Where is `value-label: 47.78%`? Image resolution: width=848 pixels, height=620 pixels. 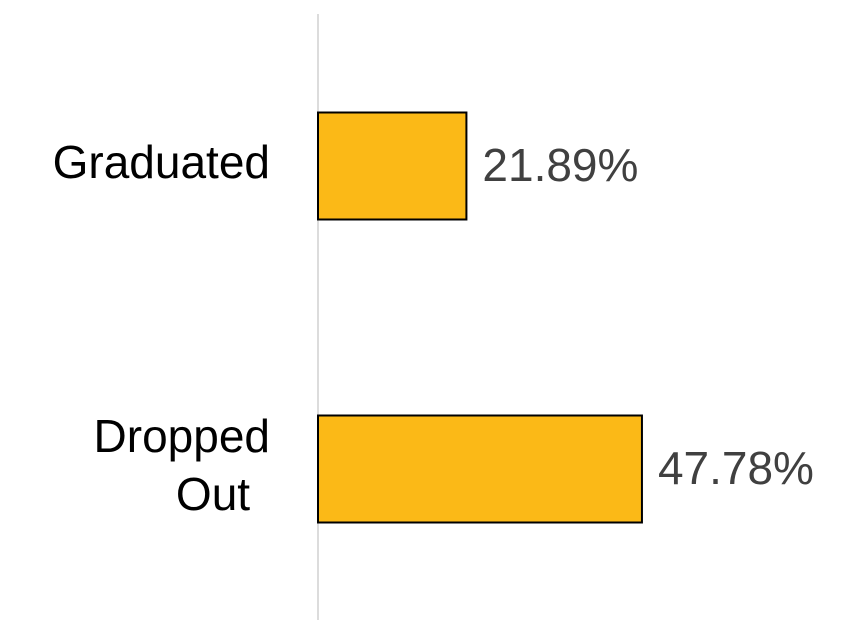 value-label: 47.78% is located at coordinates (736, 468).